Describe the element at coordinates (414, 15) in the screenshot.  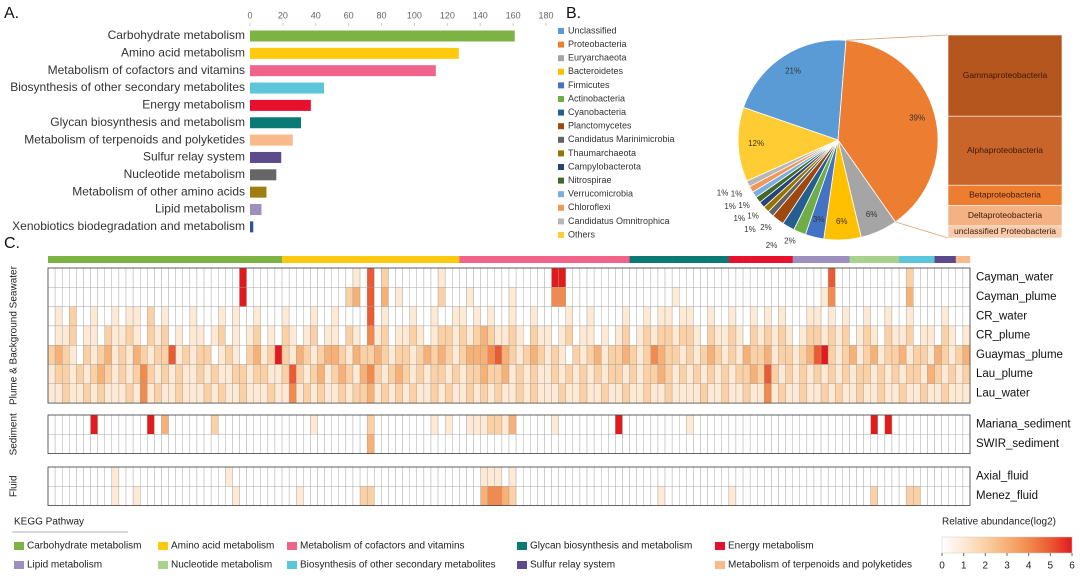
I see `x-tick-label: 100` at that location.